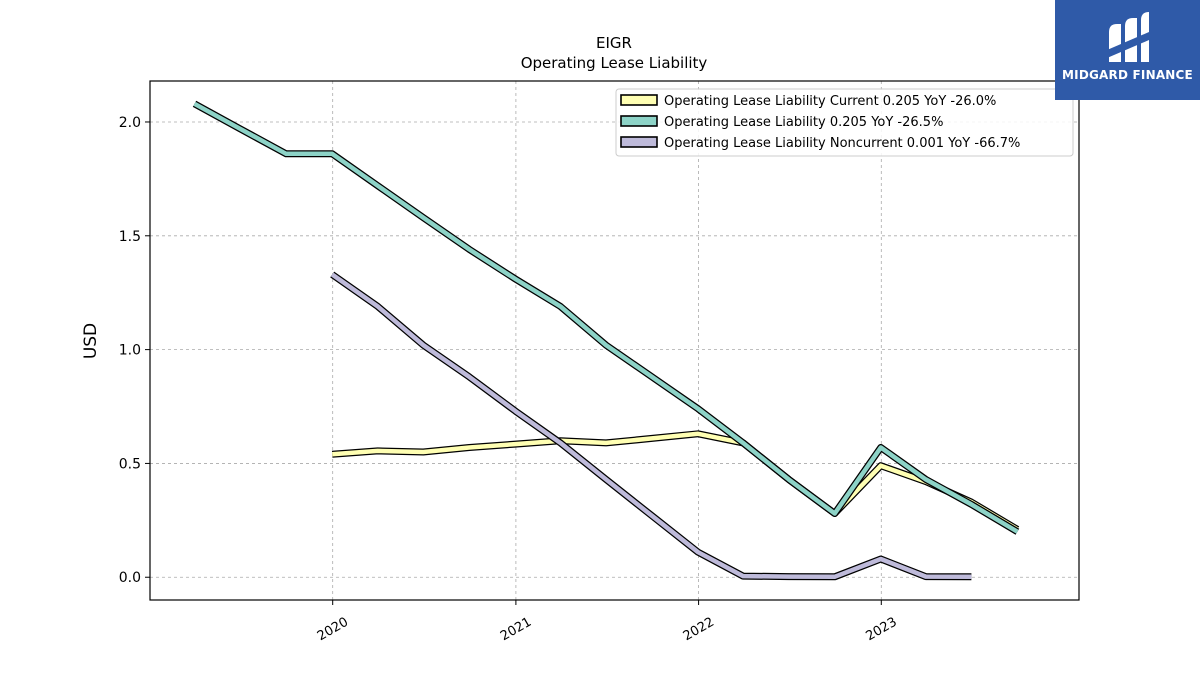  What do you see at coordinates (881, 630) in the screenshot?
I see `x-tick-label: 2023` at bounding box center [881, 630].